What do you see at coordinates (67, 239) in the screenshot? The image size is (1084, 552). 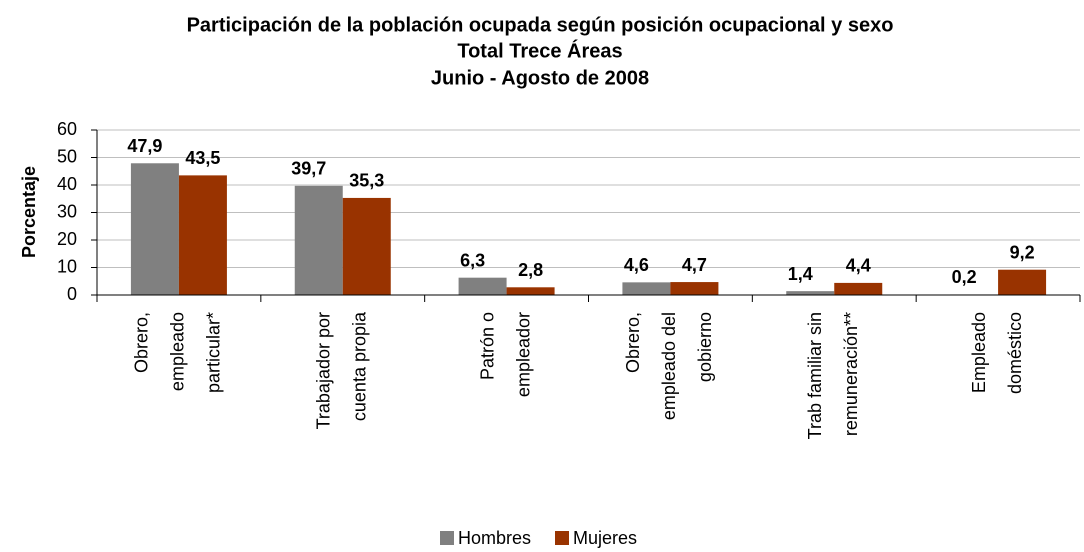 I see `y-tick-label: 20` at bounding box center [67, 239].